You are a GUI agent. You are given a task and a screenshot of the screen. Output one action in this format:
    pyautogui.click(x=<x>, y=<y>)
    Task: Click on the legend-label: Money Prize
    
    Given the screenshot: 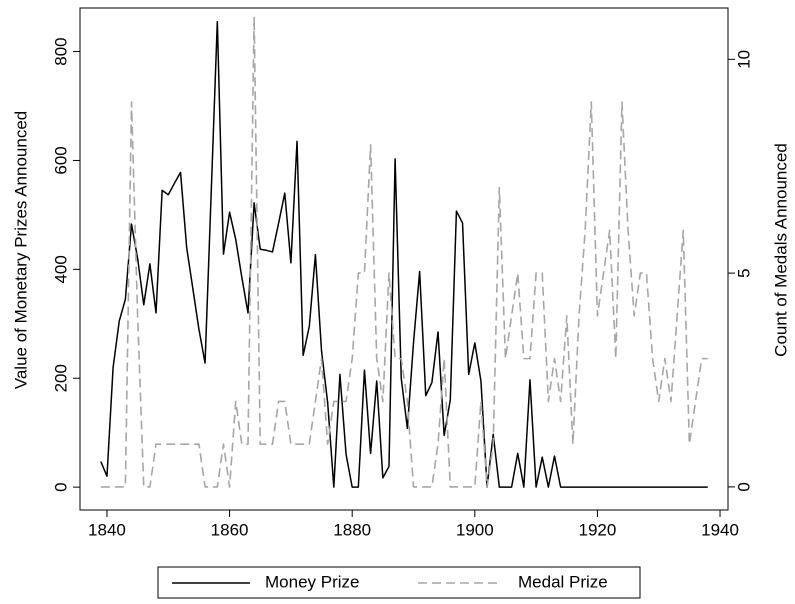 What is the action you would take?
    pyautogui.click(x=312, y=581)
    